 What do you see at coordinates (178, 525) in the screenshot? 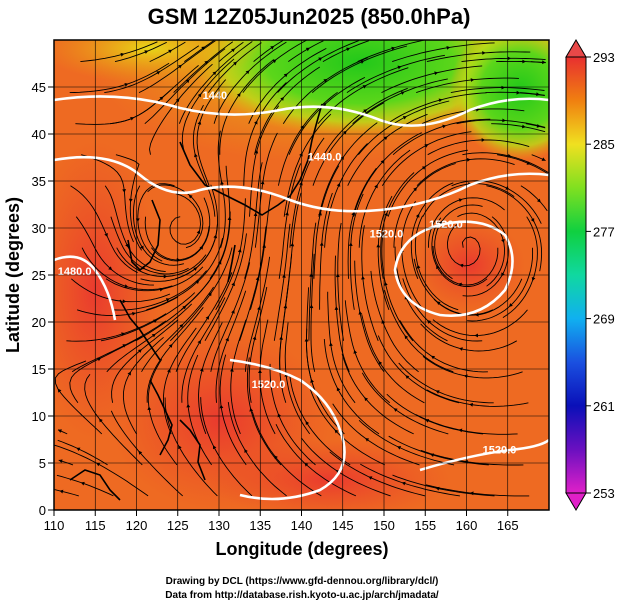
I see `x-tick-label: 125` at bounding box center [178, 525].